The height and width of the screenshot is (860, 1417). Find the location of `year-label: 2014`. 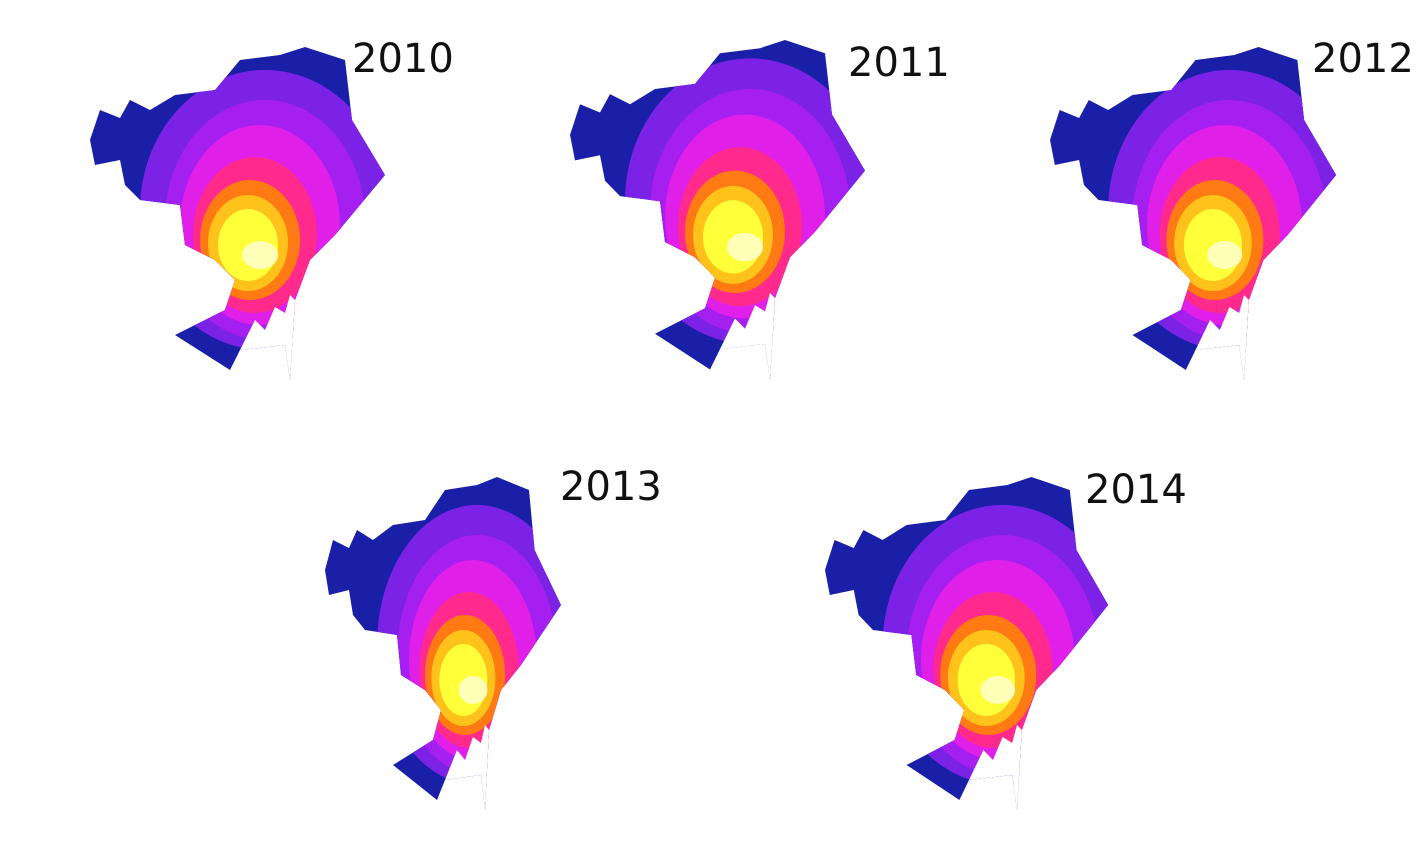

year-label: 2014 is located at coordinates (1136, 490).